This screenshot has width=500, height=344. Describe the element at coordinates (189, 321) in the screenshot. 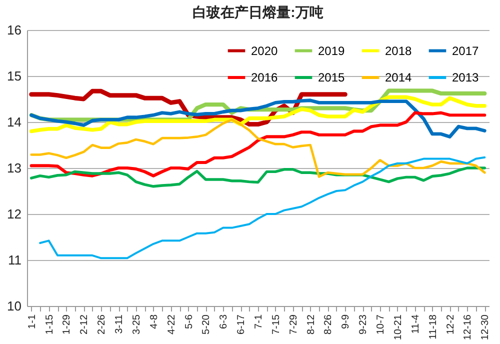

I see `x-tick-label: 5-6` at that location.